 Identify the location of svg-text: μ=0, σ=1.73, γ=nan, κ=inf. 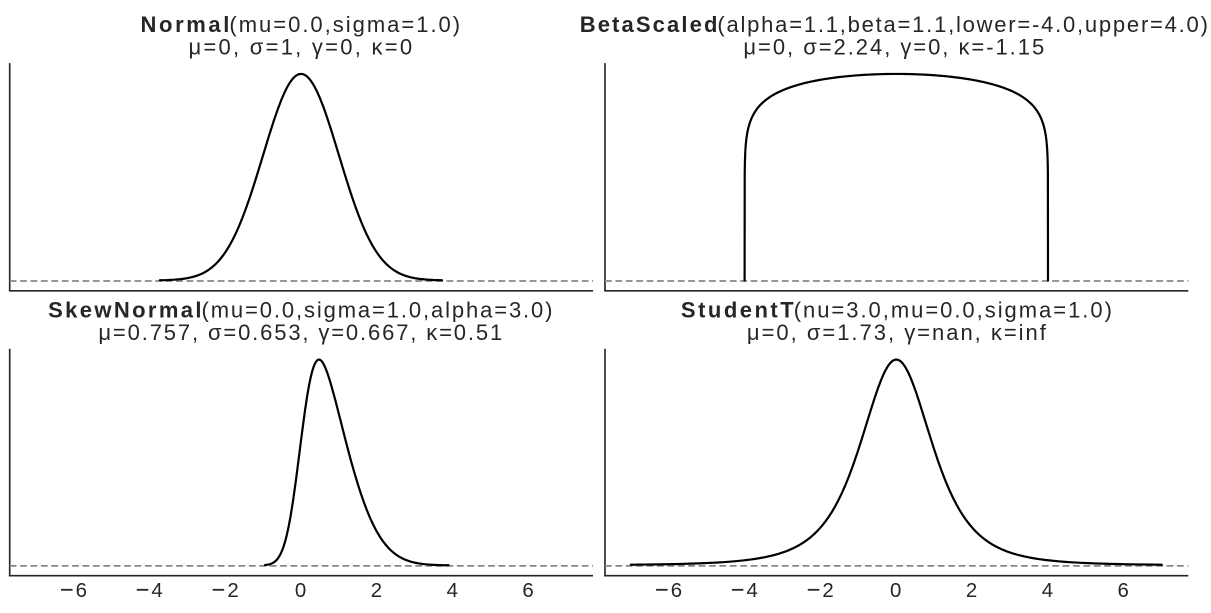
(897, 332).